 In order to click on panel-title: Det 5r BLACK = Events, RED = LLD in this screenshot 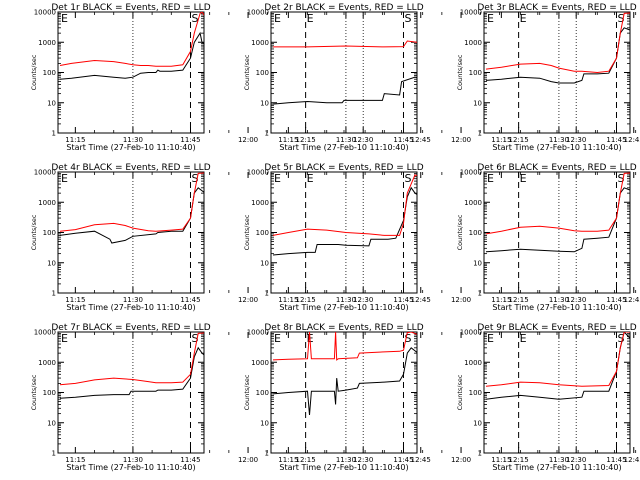, I will do `click(343, 168)`.